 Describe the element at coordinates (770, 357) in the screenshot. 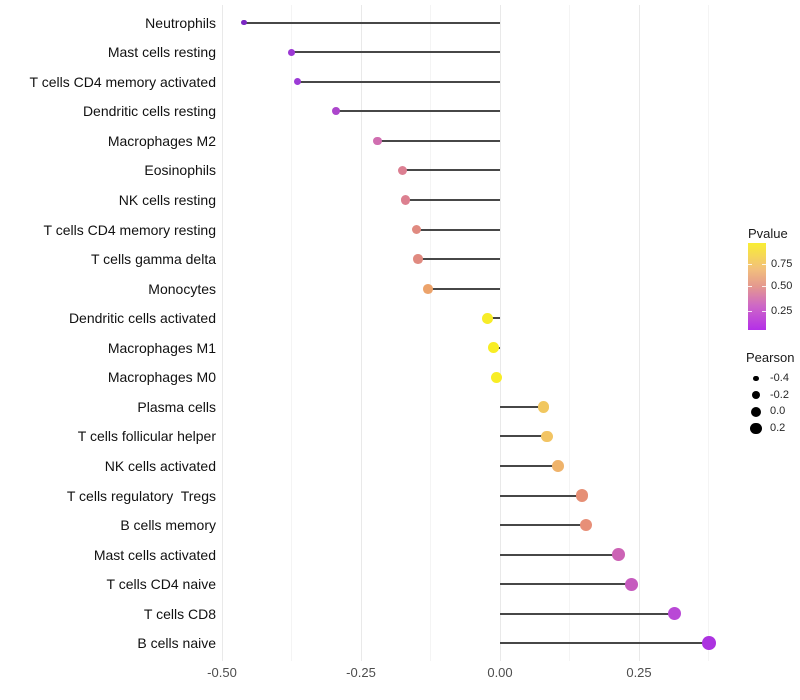

I see `pearson-legend-title: Pearson` at that location.